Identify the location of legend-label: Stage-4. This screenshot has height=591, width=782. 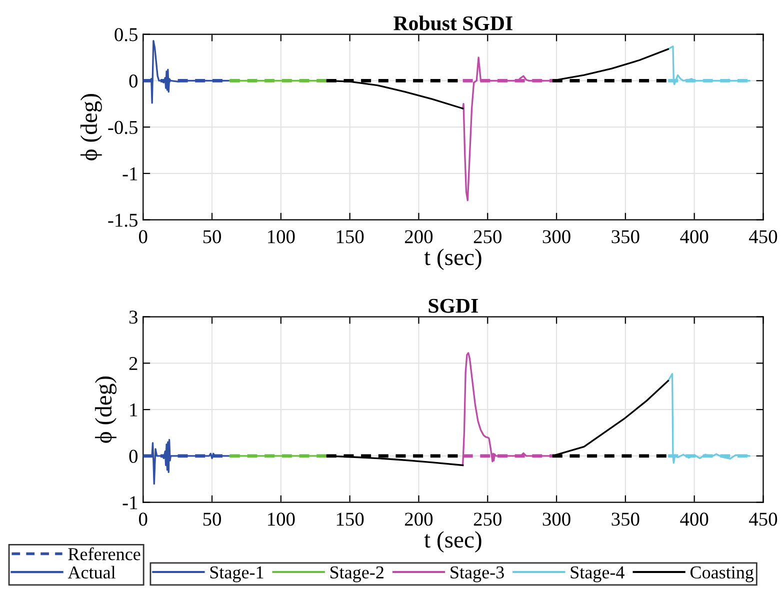
(597, 574).